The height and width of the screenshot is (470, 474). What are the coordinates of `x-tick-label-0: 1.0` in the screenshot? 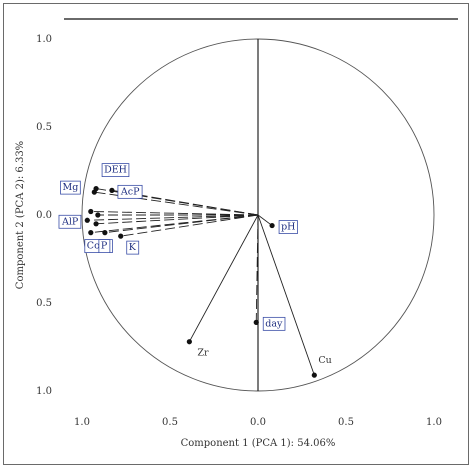 It's located at (82, 422).